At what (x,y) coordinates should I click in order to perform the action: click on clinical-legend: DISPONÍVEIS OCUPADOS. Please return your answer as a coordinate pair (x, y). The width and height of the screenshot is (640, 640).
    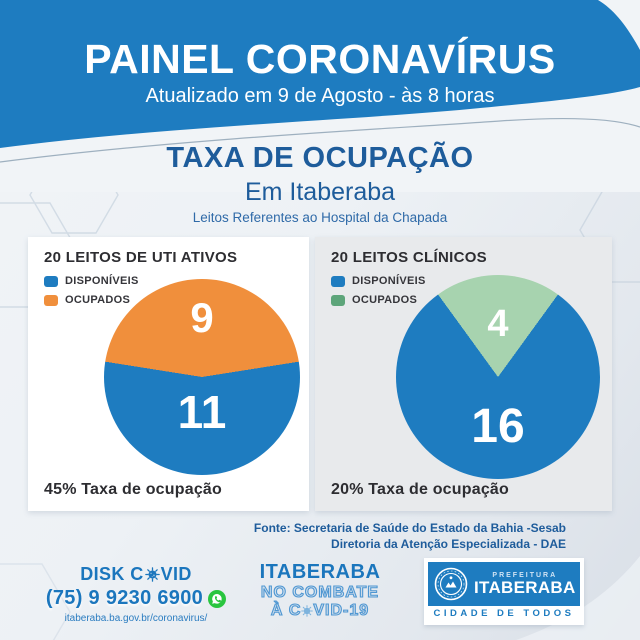
    Looking at the image, I should click on (378, 294).